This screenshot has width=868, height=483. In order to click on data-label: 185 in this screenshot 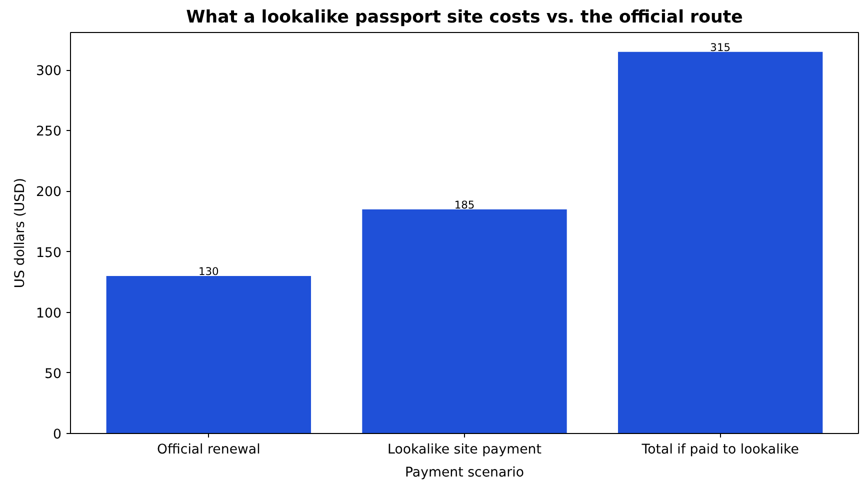, I will do `click(464, 205)`.